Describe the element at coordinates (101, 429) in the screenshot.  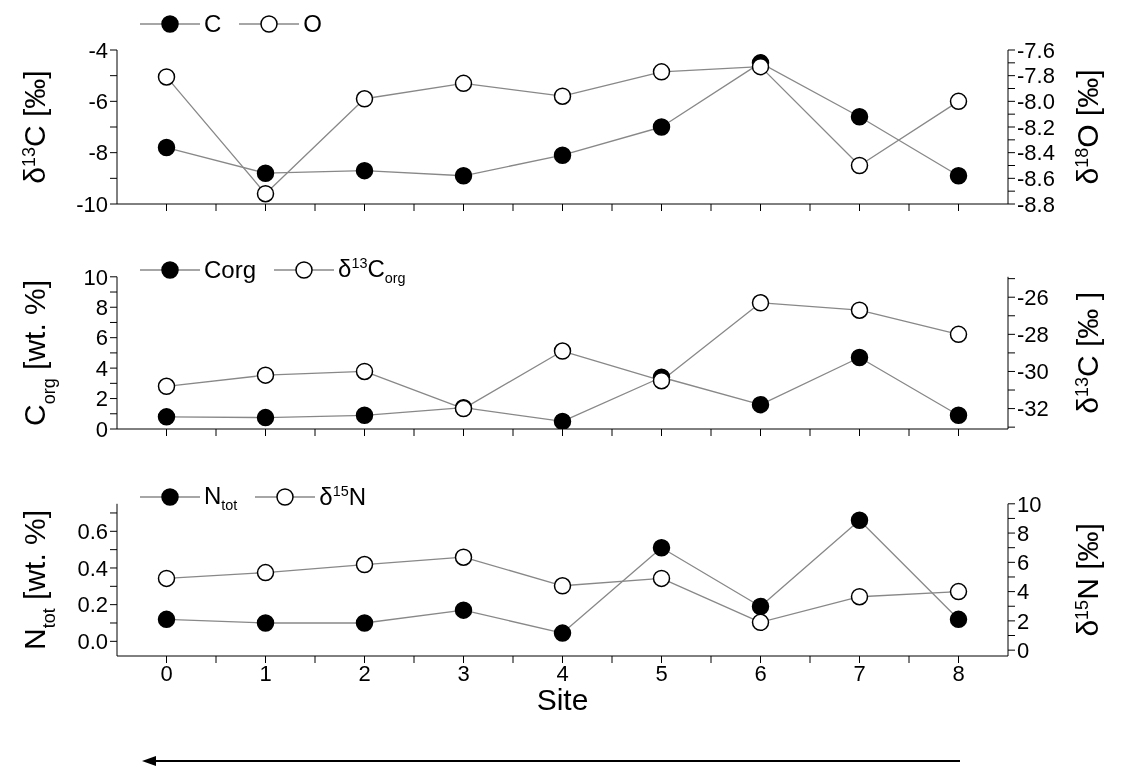
I see `y-tick-label: 0` at that location.